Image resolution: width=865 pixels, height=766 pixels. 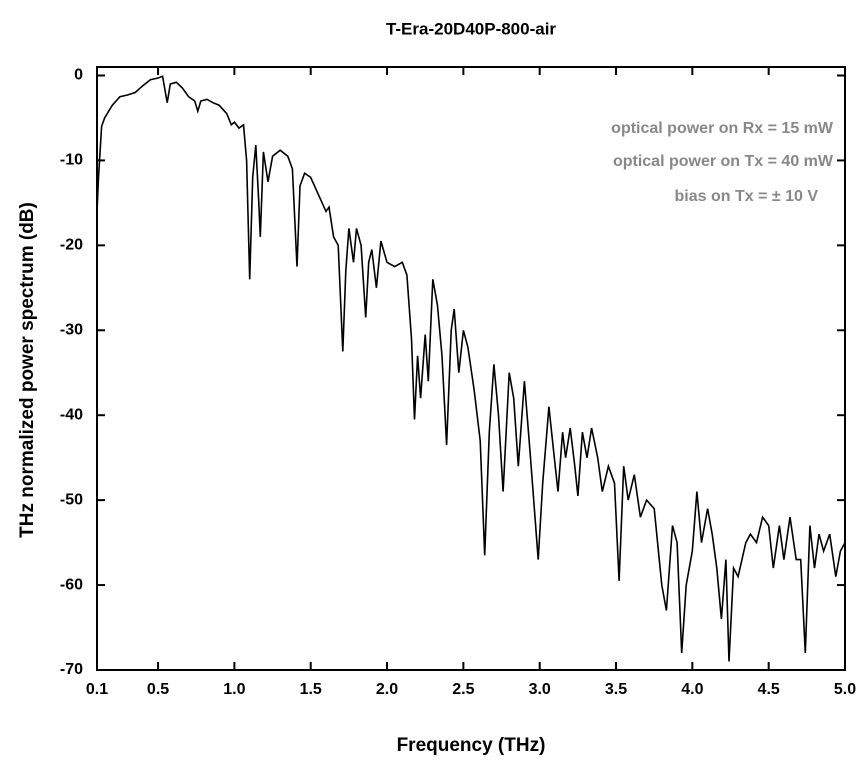 What do you see at coordinates (387, 689) in the screenshot?
I see `x-tick-label: 2.0` at bounding box center [387, 689].